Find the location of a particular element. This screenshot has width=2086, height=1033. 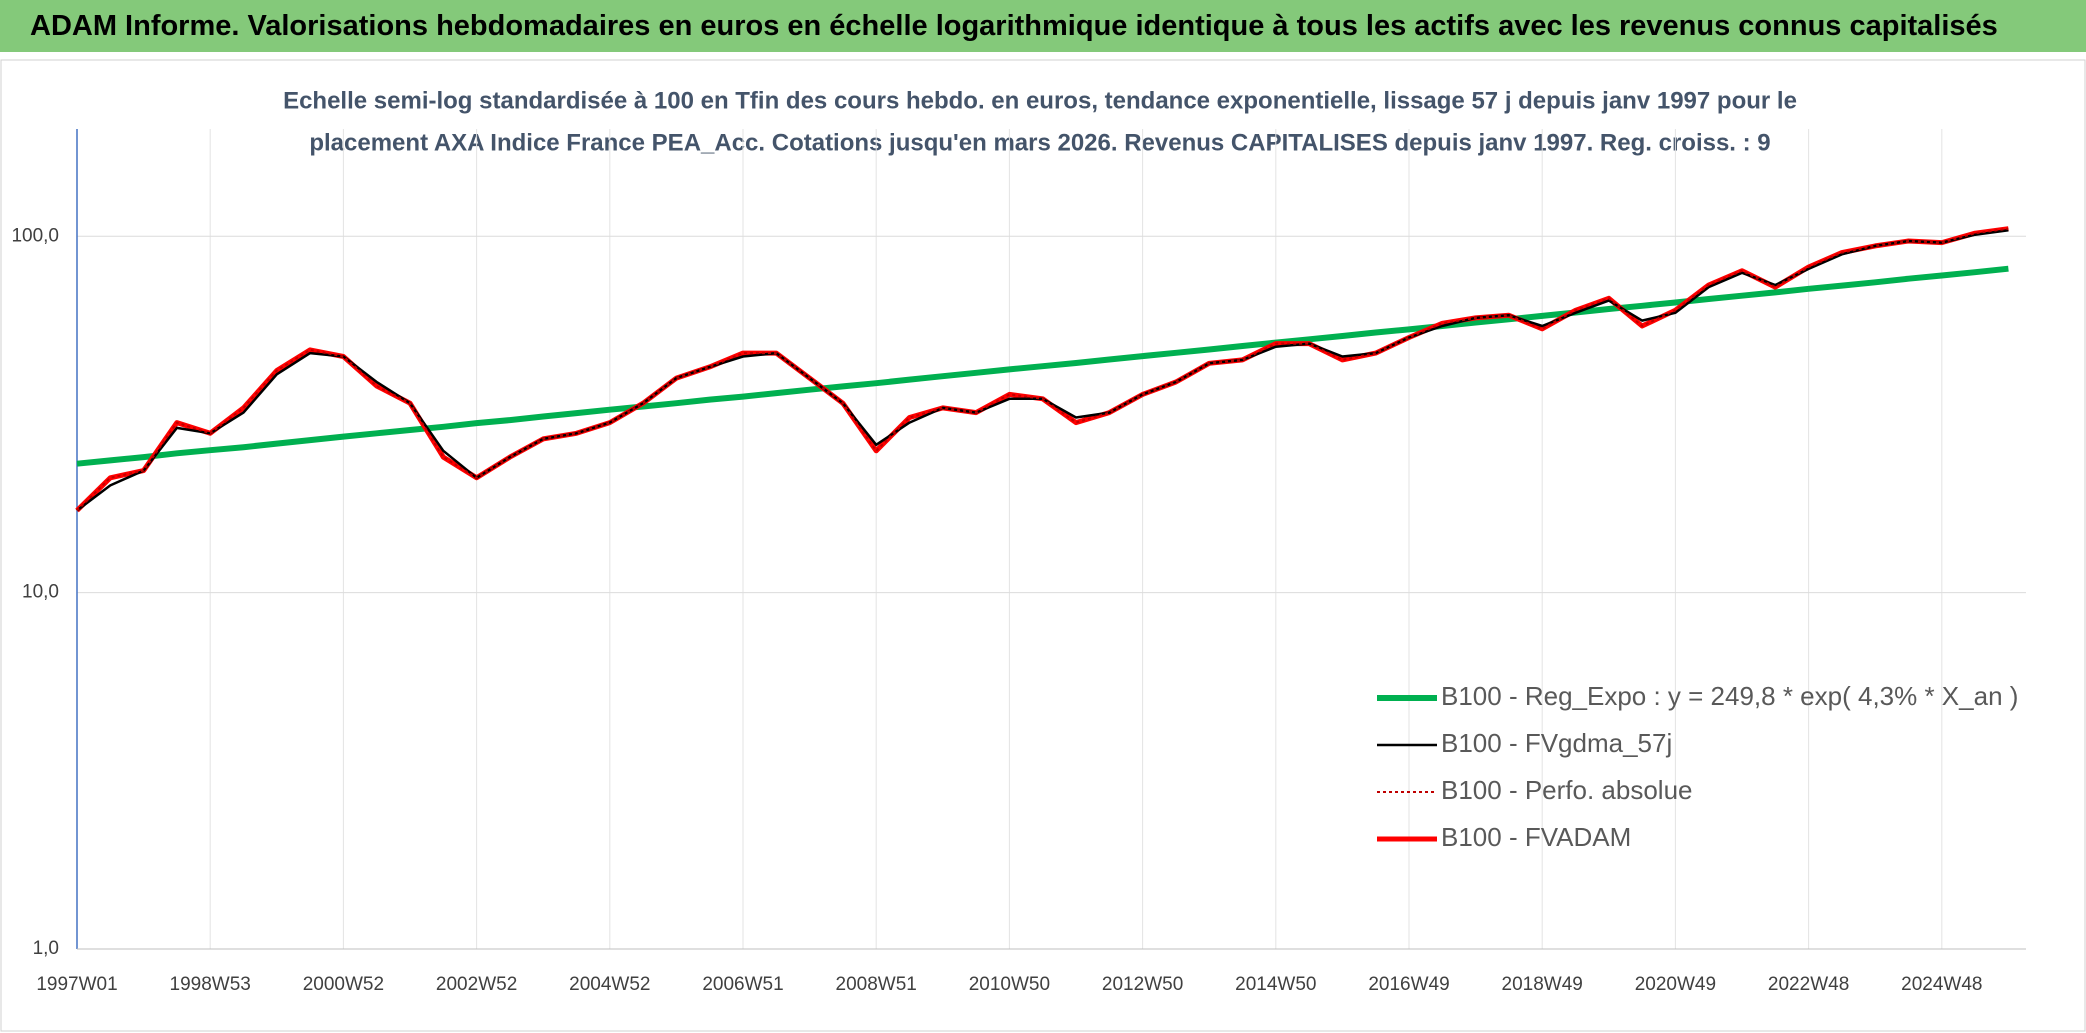

x-tick-label: 1998W53 is located at coordinates (210, 984).